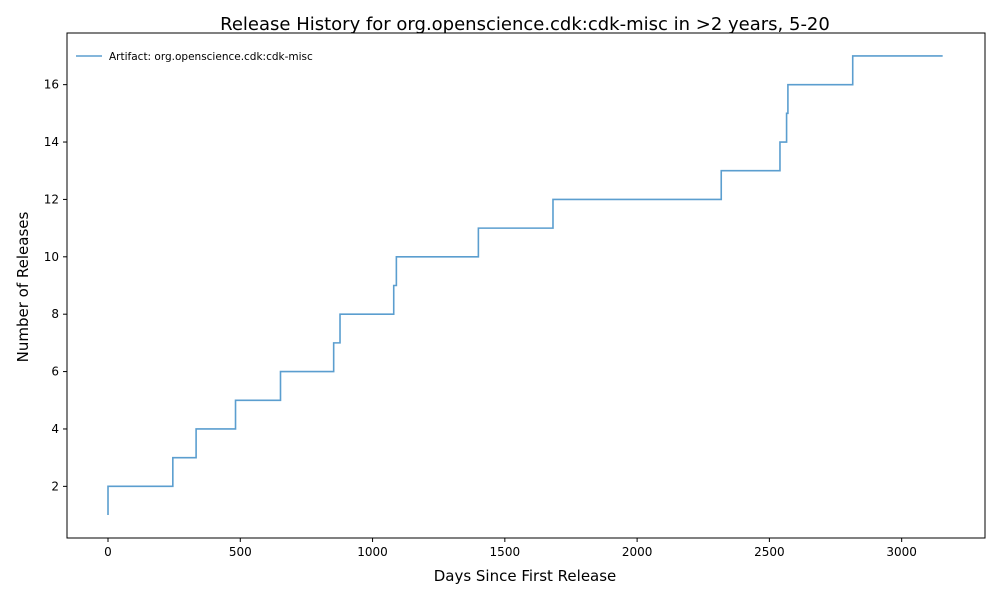 The image size is (1000, 600). What do you see at coordinates (51, 199) in the screenshot?
I see `y-tick-label: 12` at bounding box center [51, 199].